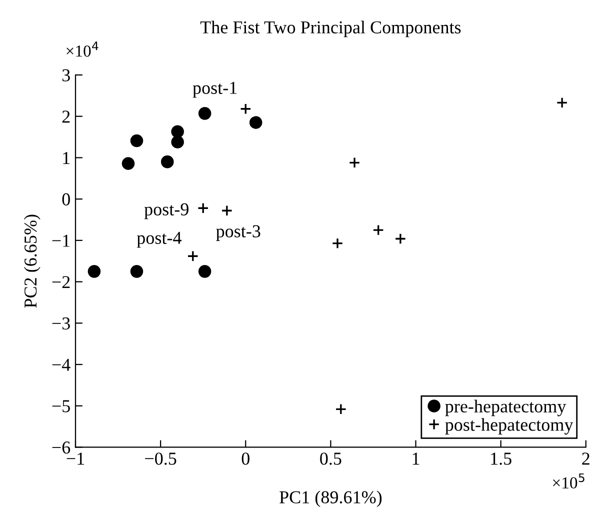  What do you see at coordinates (82, 49) in the screenshot?
I see `text: ×10$^{4}$` at bounding box center [82, 49].